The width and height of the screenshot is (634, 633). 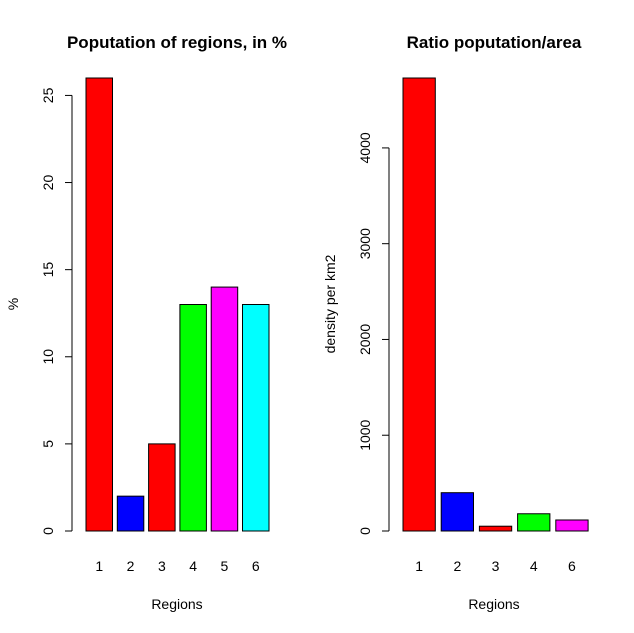 What do you see at coordinates (48, 357) in the screenshot?
I see `left-y-tick-label: 10` at bounding box center [48, 357].